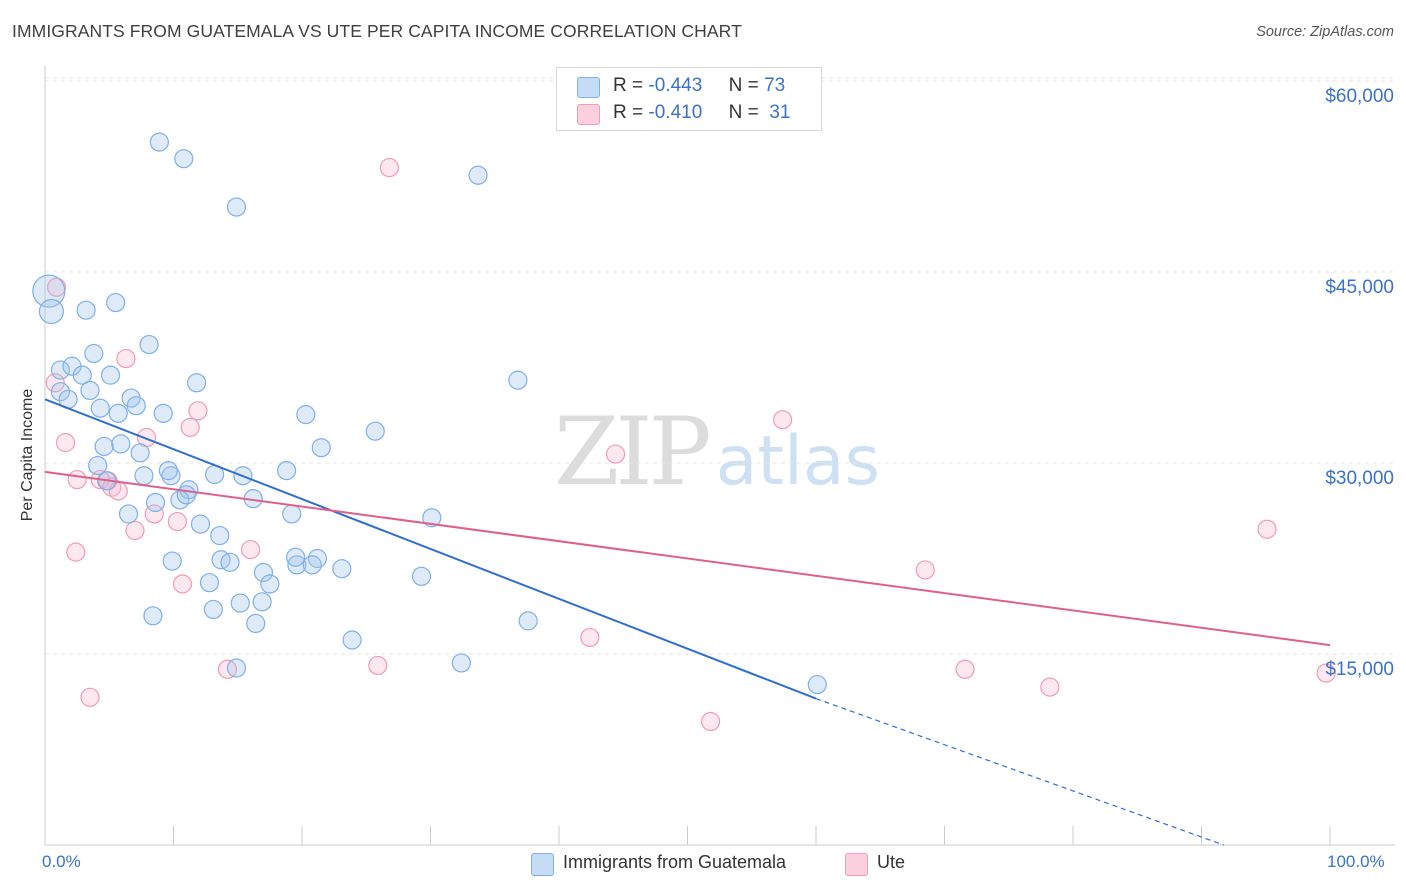 The image size is (1406, 892). I want to click on r-value: -0.410, so click(675, 112).